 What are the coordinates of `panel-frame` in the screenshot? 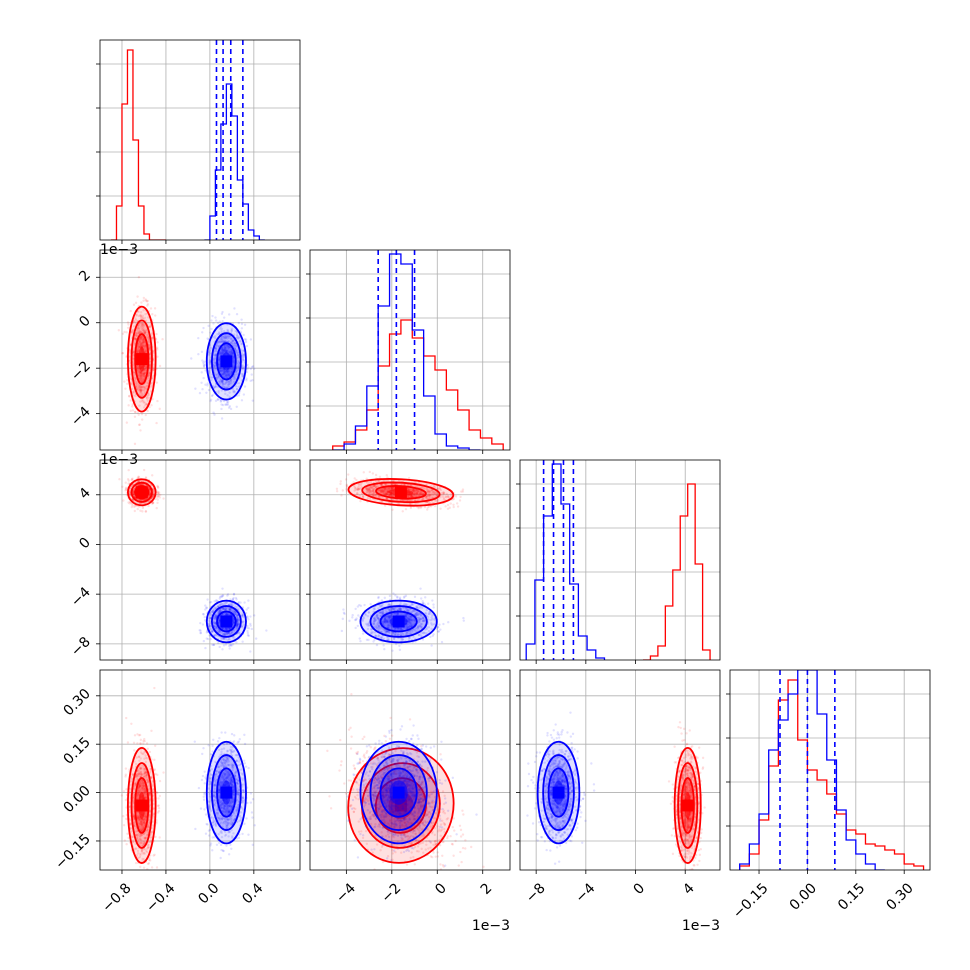 It's located at (200, 140).